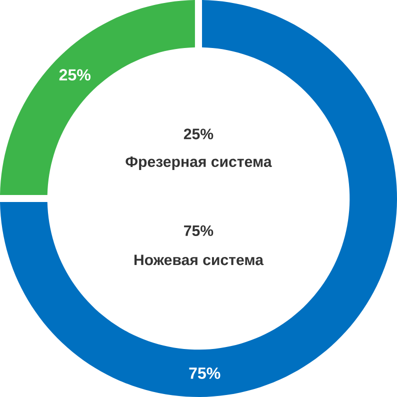  Describe the element at coordinates (75, 75) in the screenshot. I see `data-label: 25%` at that location.